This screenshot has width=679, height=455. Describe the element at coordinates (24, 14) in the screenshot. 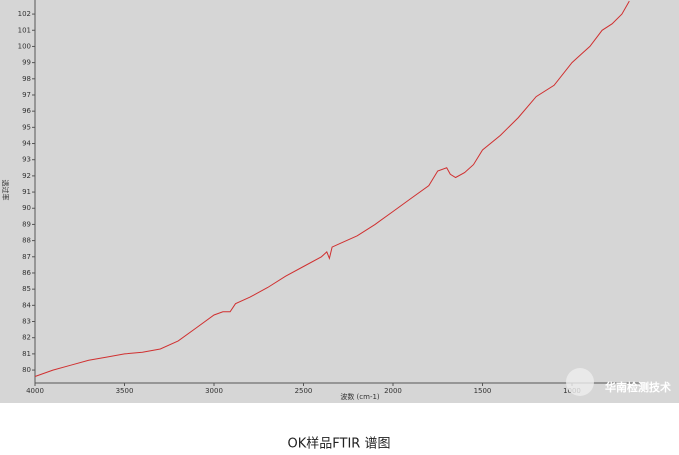

I see `y-tick-label: 102` at that location.